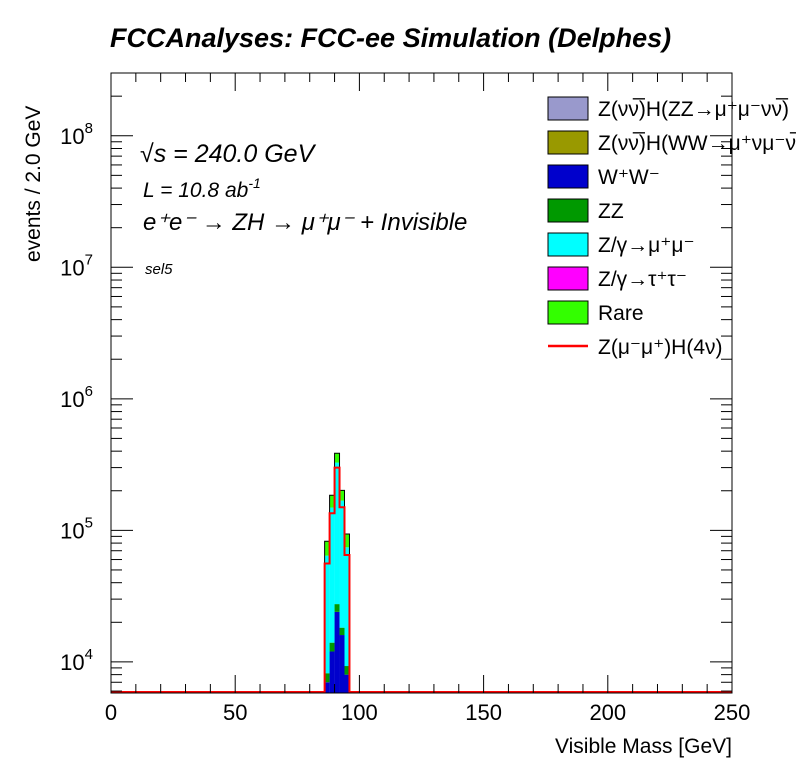  What do you see at coordinates (483, 712) in the screenshot?
I see `x-tick-label-150: 150` at bounding box center [483, 712].